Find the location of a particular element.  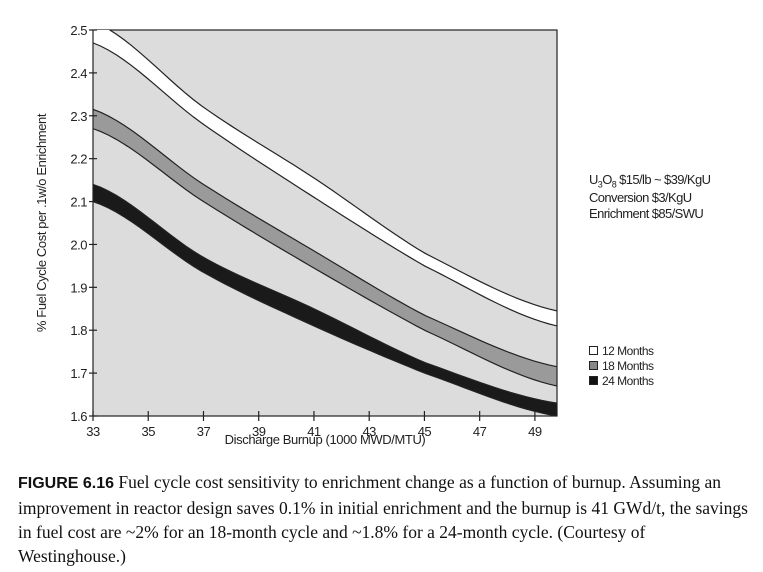

x-tick-label: 33 is located at coordinates (93, 431).